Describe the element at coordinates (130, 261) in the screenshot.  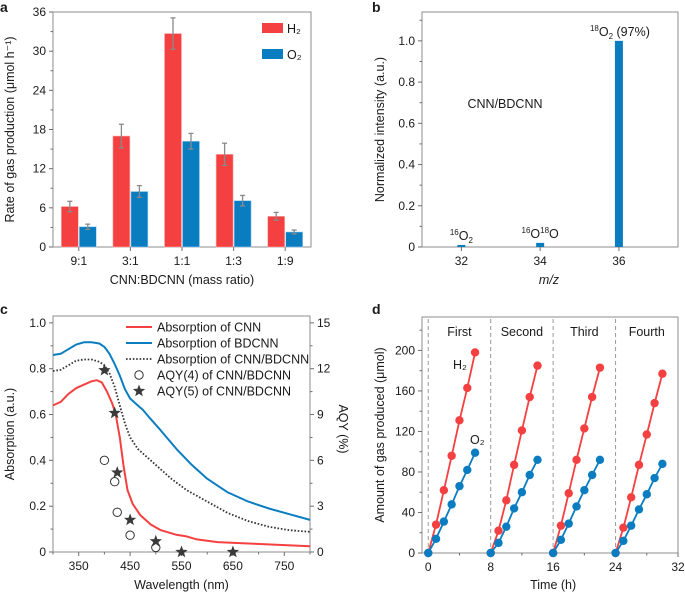
I see `panel-a-xtick-label: 3:1` at that location.